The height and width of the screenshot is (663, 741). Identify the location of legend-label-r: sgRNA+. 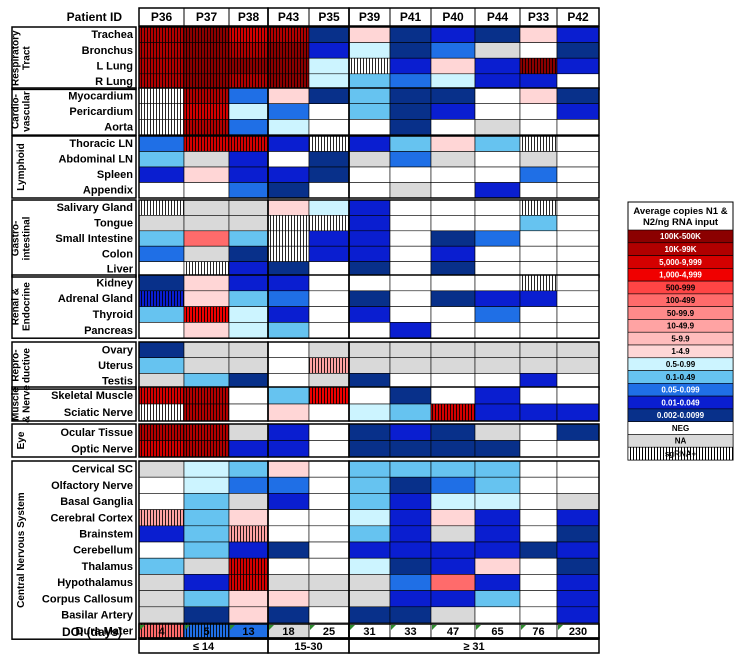
(681, 453).